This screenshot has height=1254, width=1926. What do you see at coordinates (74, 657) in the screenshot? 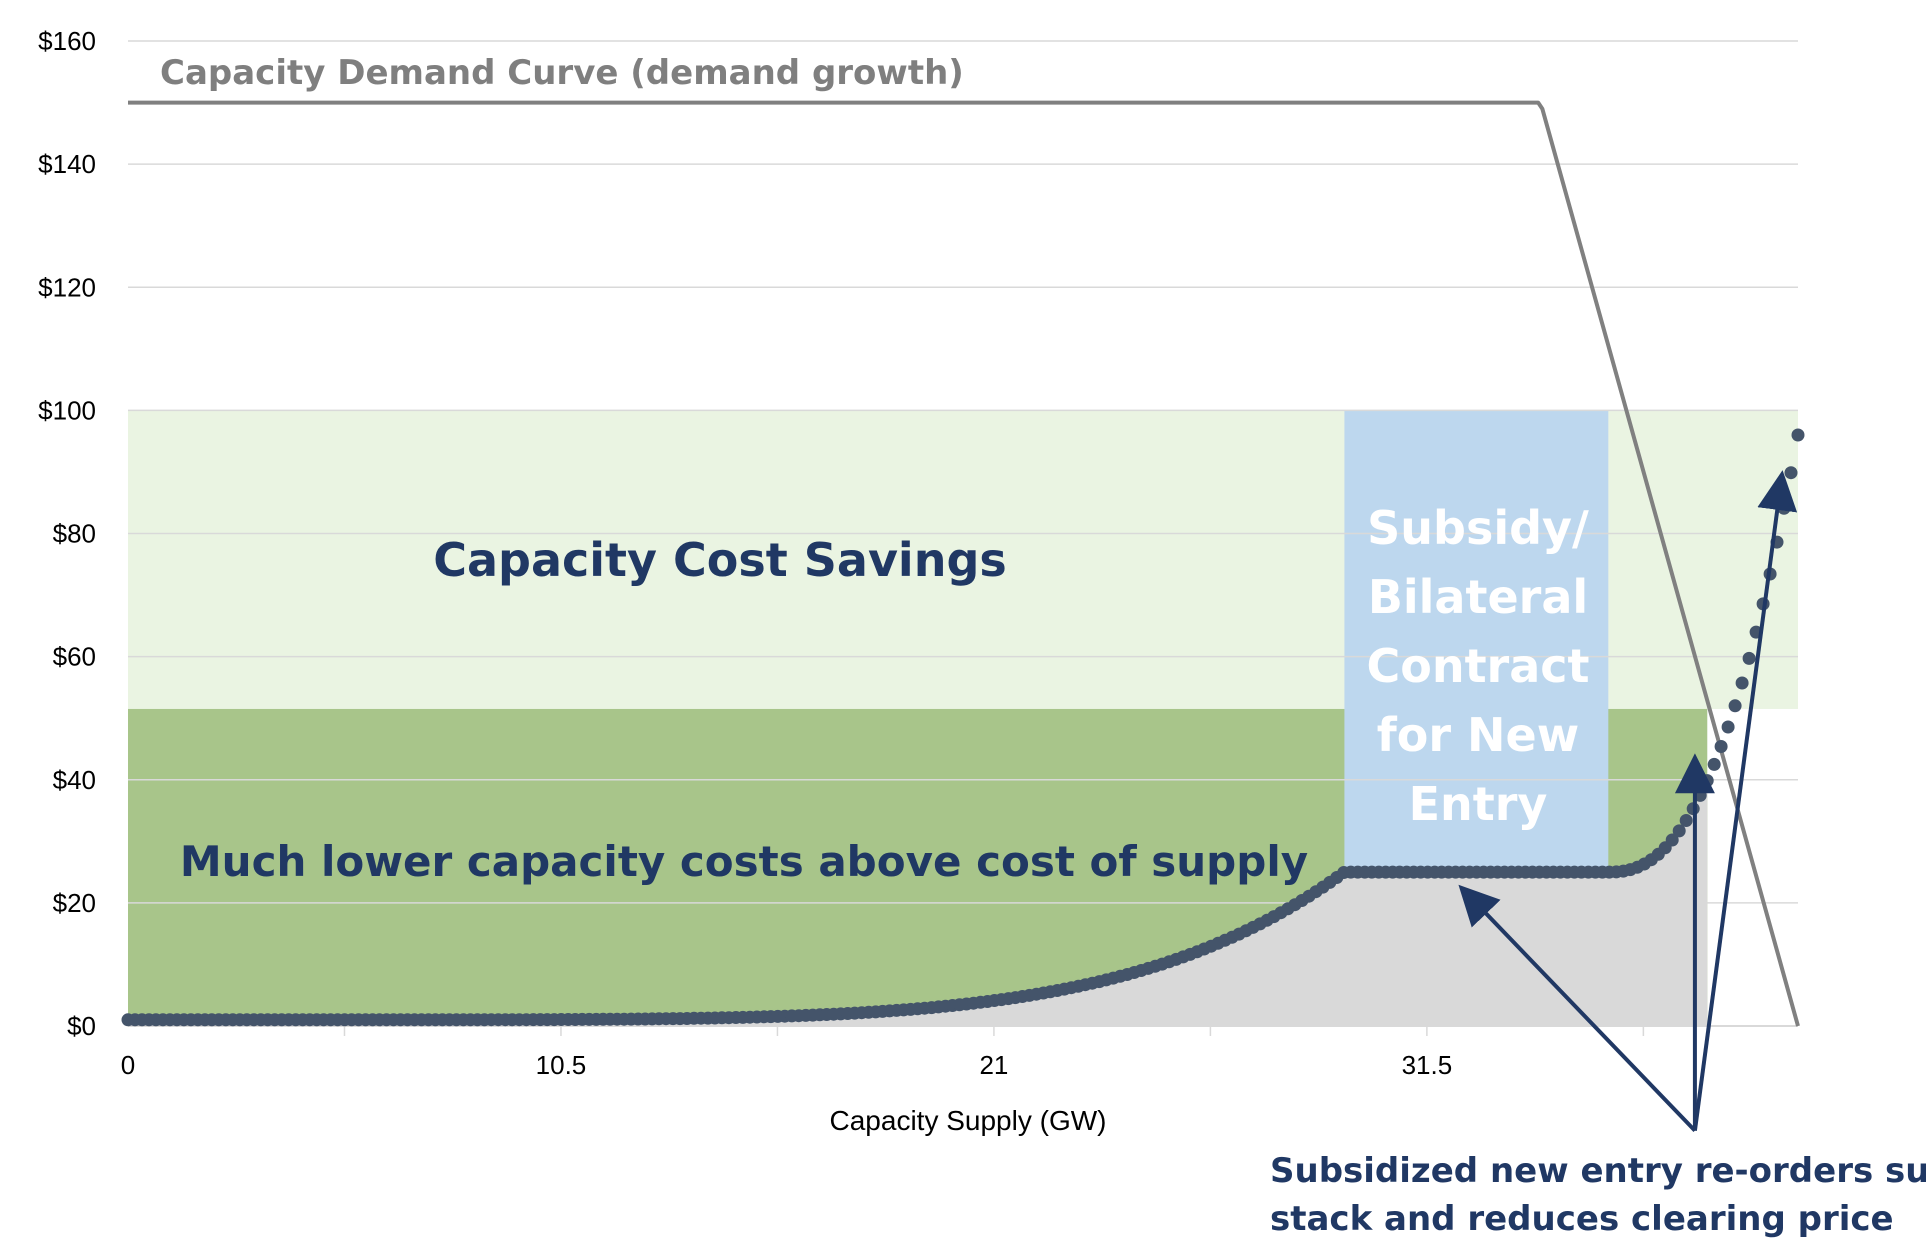
I see `y-tick-label: $60` at bounding box center [74, 657].